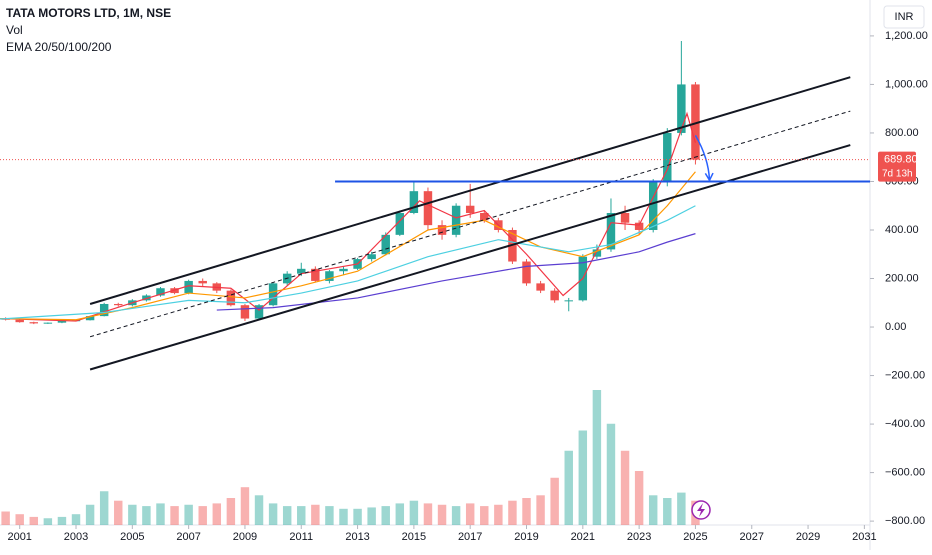 This screenshot has width=932, height=555. What do you see at coordinates (901, 160) in the screenshot?
I see `last-price: 689.80` at bounding box center [901, 160].